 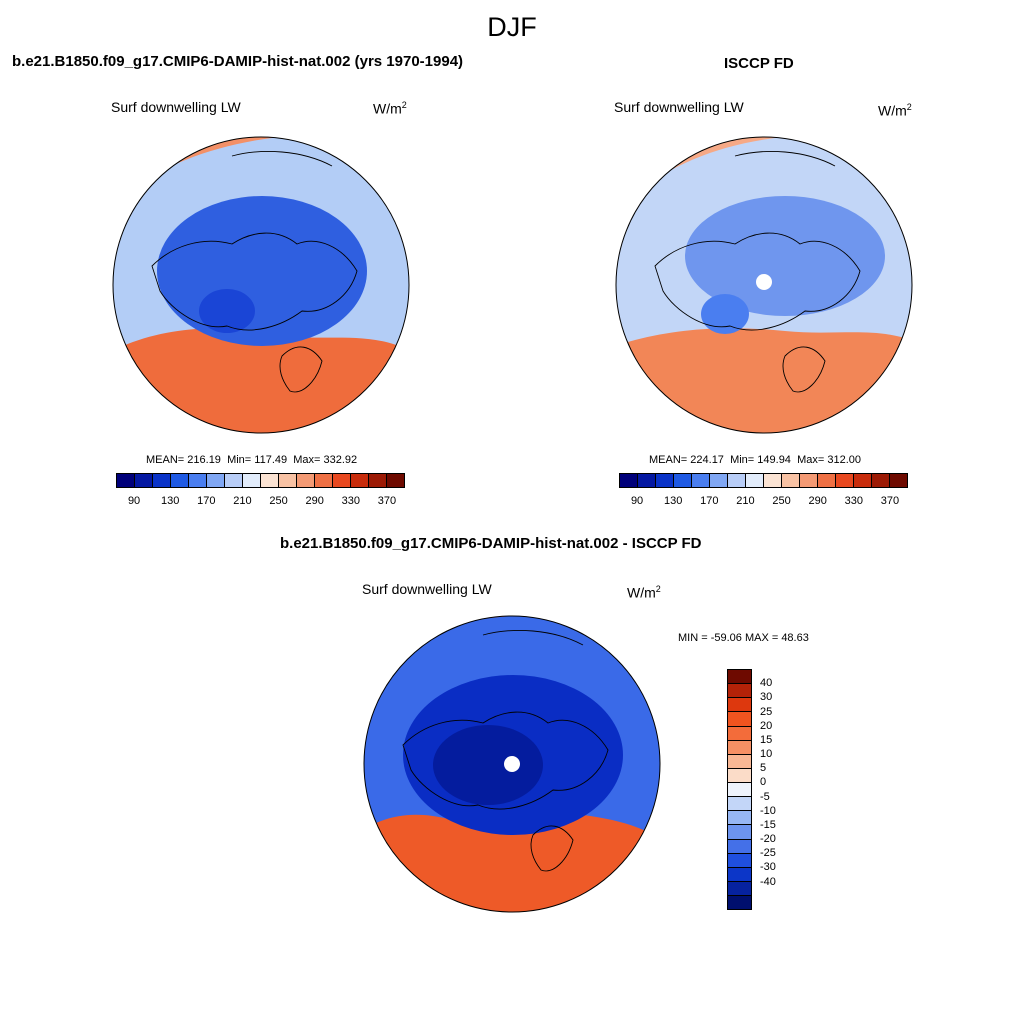 I want to click on model-coastline-north, so click(x=282, y=158).